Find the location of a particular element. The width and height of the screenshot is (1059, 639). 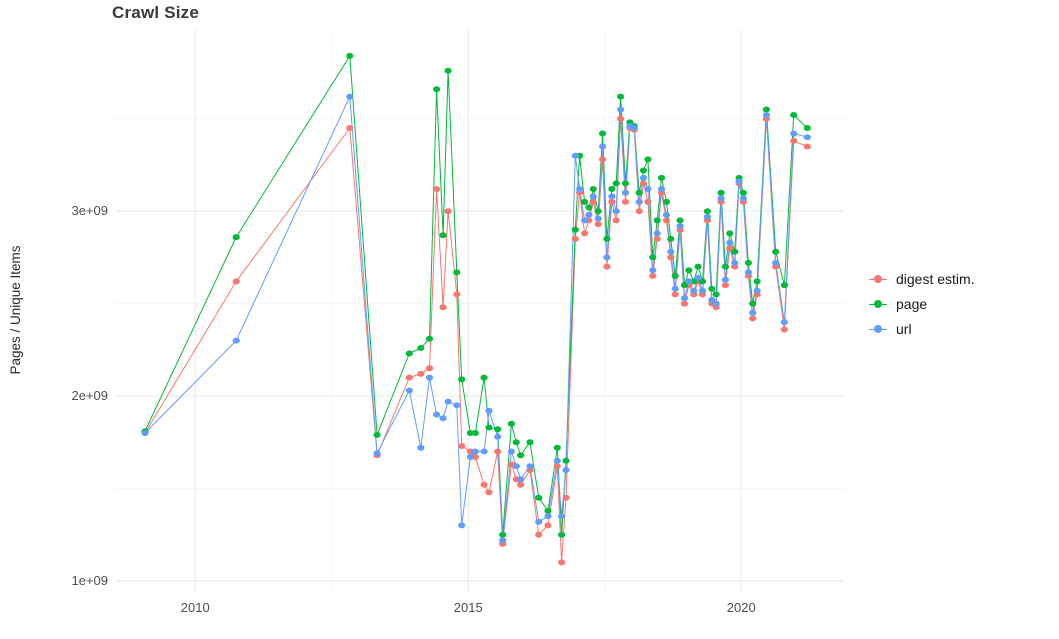

legend-item-page: page is located at coordinates (921, 304).